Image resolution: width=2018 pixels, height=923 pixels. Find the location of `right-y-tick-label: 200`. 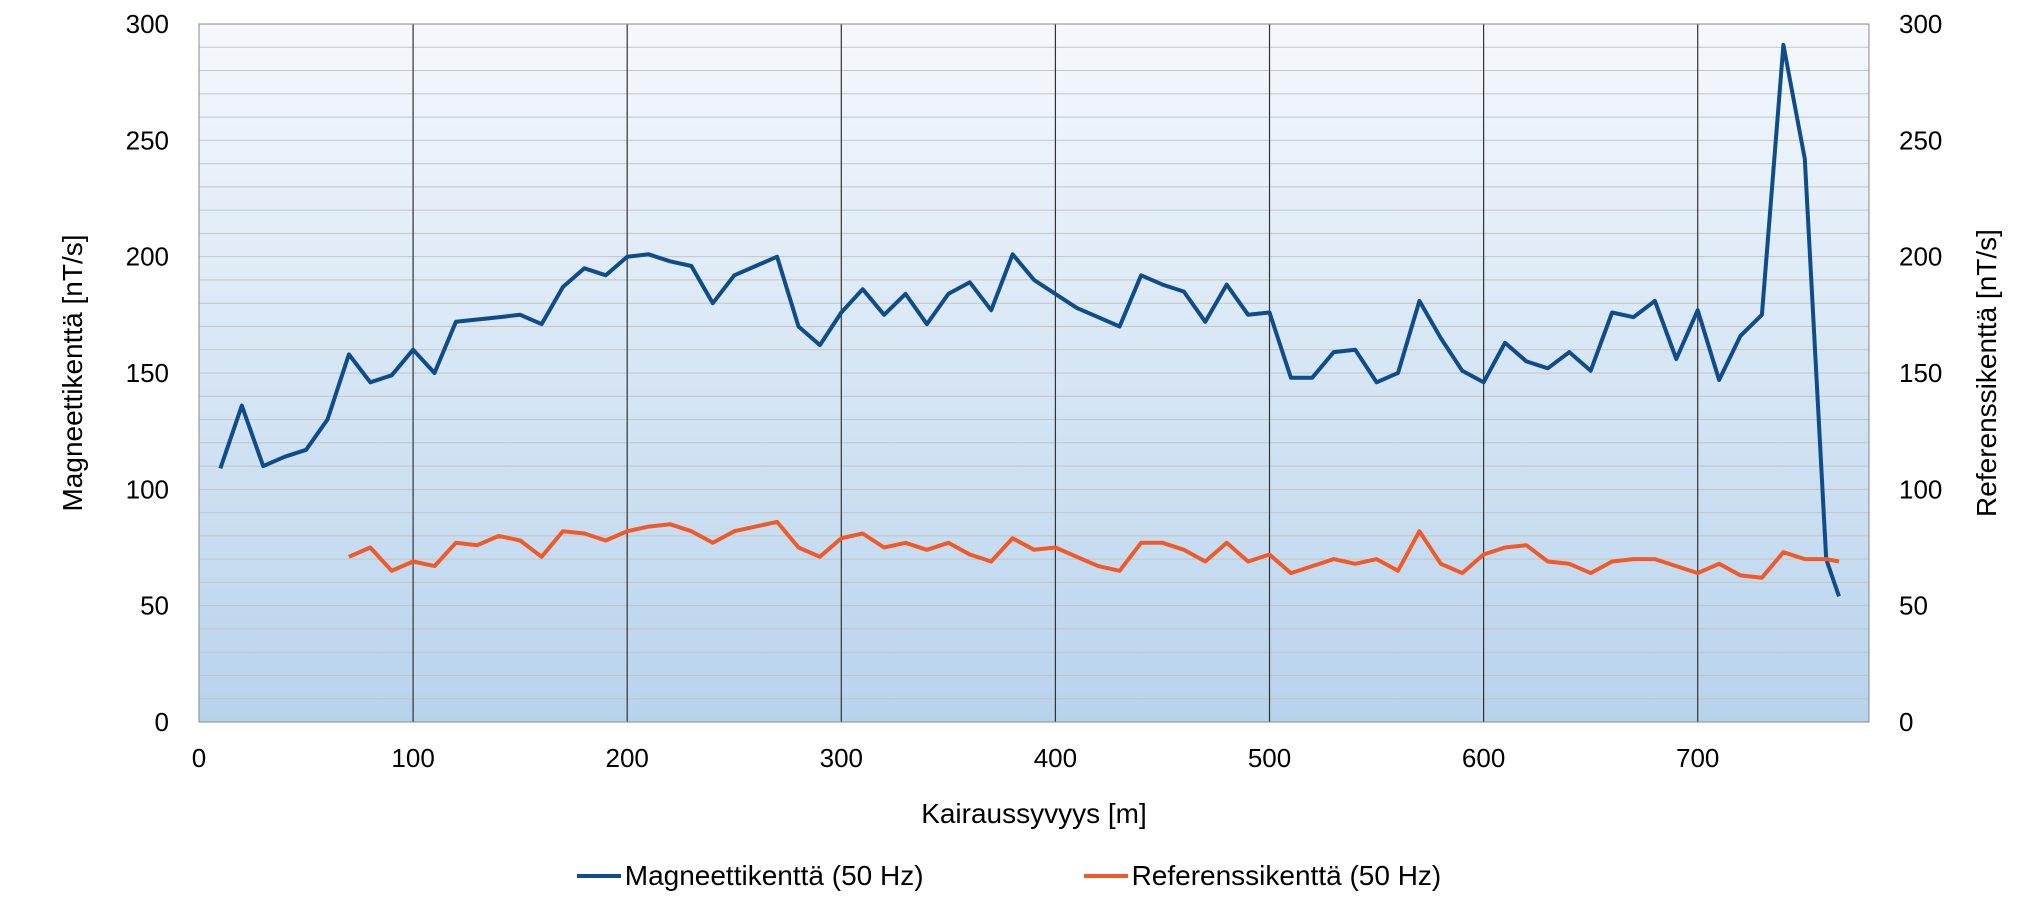

right-y-tick-label: 200 is located at coordinates (1920, 257).